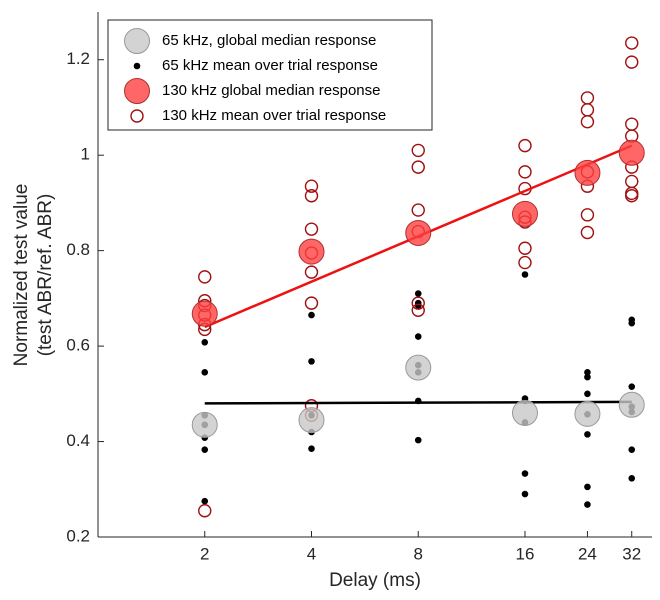  Describe the element at coordinates (375, 580) in the screenshot. I see `x-axis-label: Delay (ms)` at that location.